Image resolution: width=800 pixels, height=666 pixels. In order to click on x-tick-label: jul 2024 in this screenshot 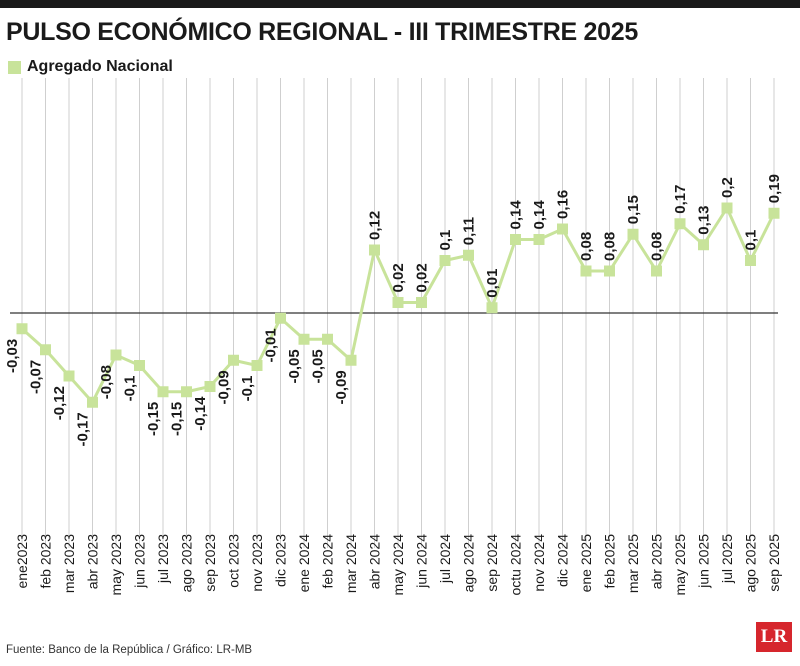, I will do `click(445, 559)`.